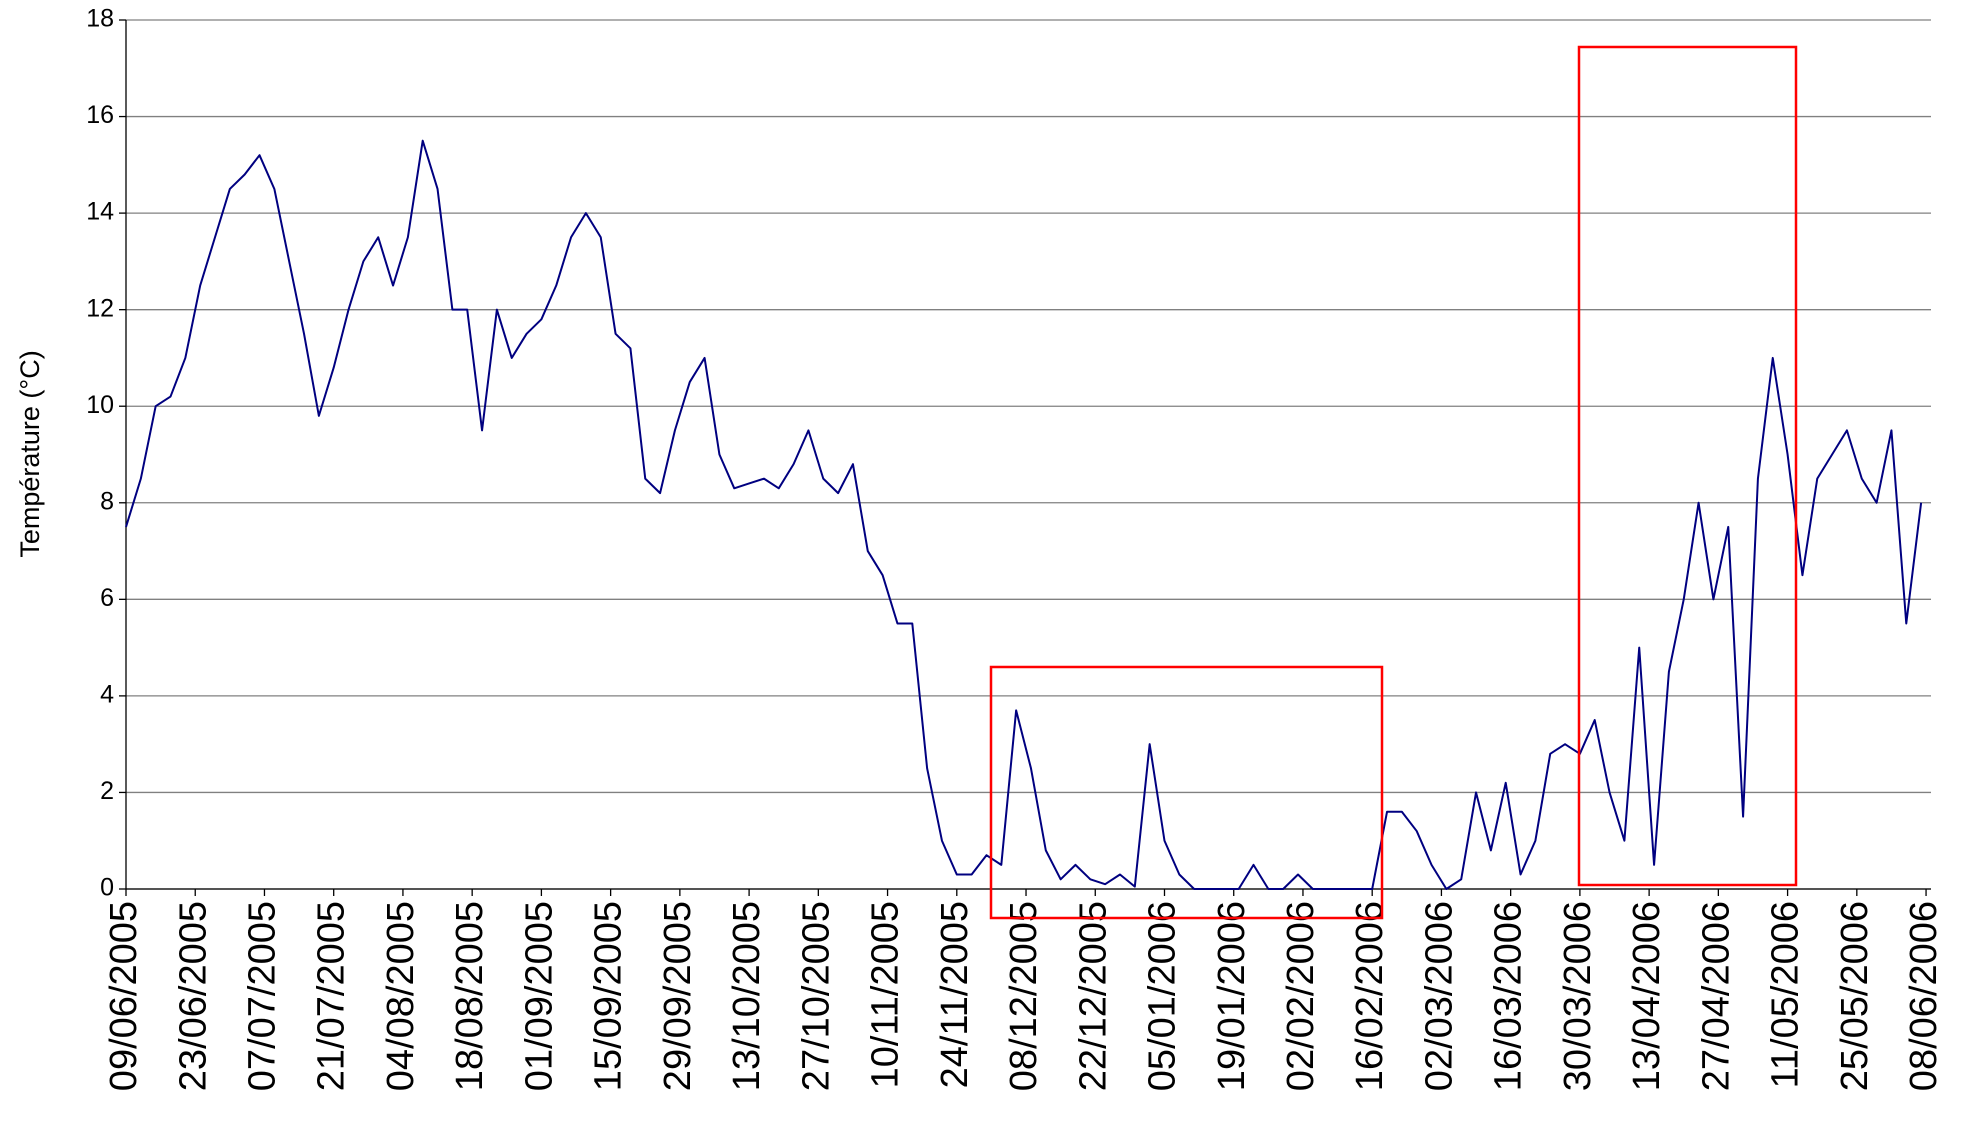 This screenshot has width=1963, height=1127. Describe the element at coordinates (539, 996) in the screenshot. I see `x-tick-label: 01/09/2005` at that location.